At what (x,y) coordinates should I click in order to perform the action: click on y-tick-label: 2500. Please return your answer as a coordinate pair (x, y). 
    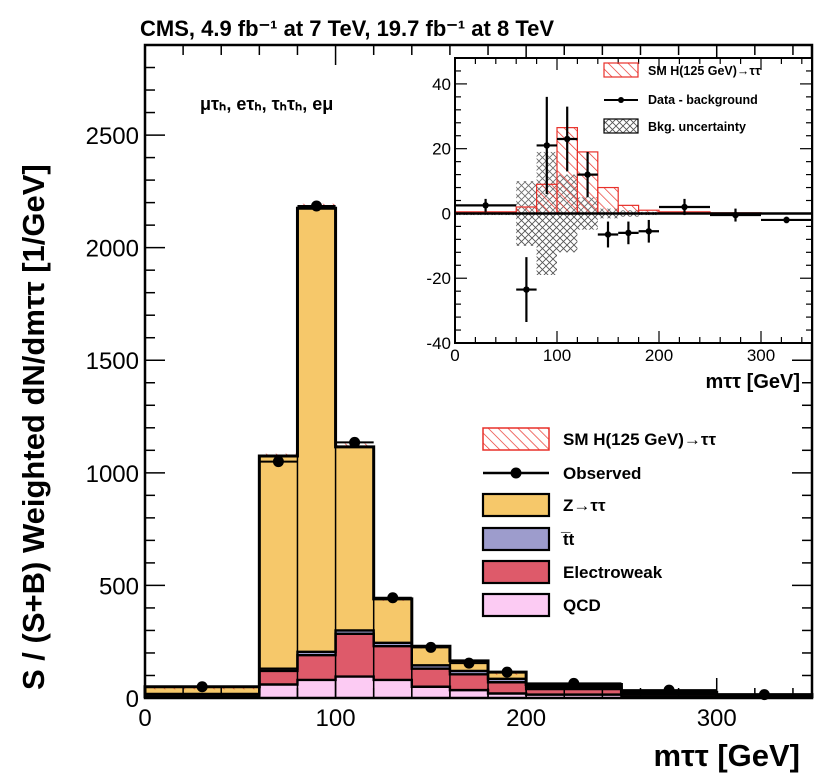
    Looking at the image, I should click on (112, 136).